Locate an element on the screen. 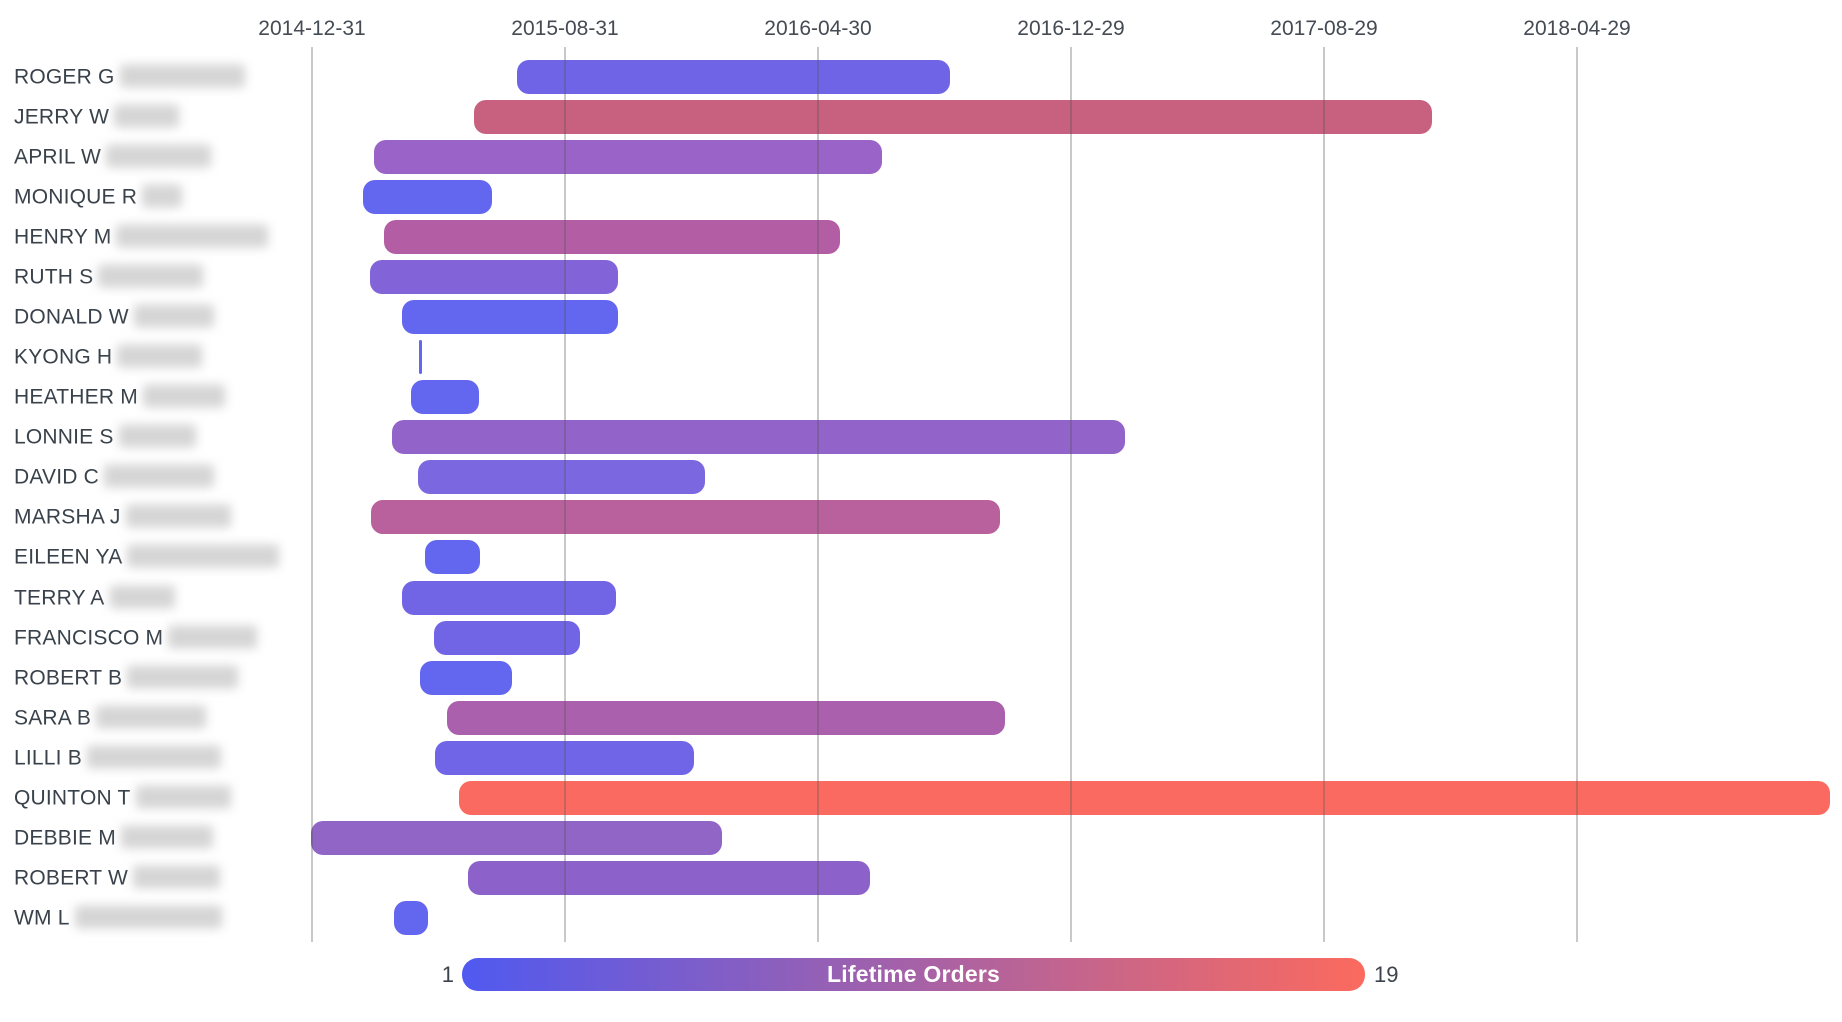 This screenshot has width=1842, height=1022. x-tick-label: 2014-12-31 is located at coordinates (312, 28).